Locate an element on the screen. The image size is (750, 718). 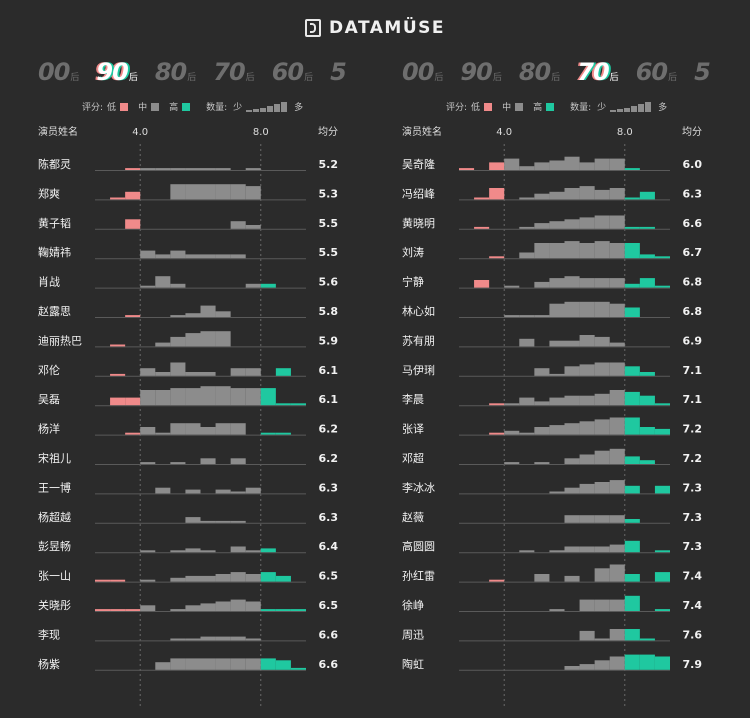
legend-score-label: 评分: is located at coordinates (457, 108).